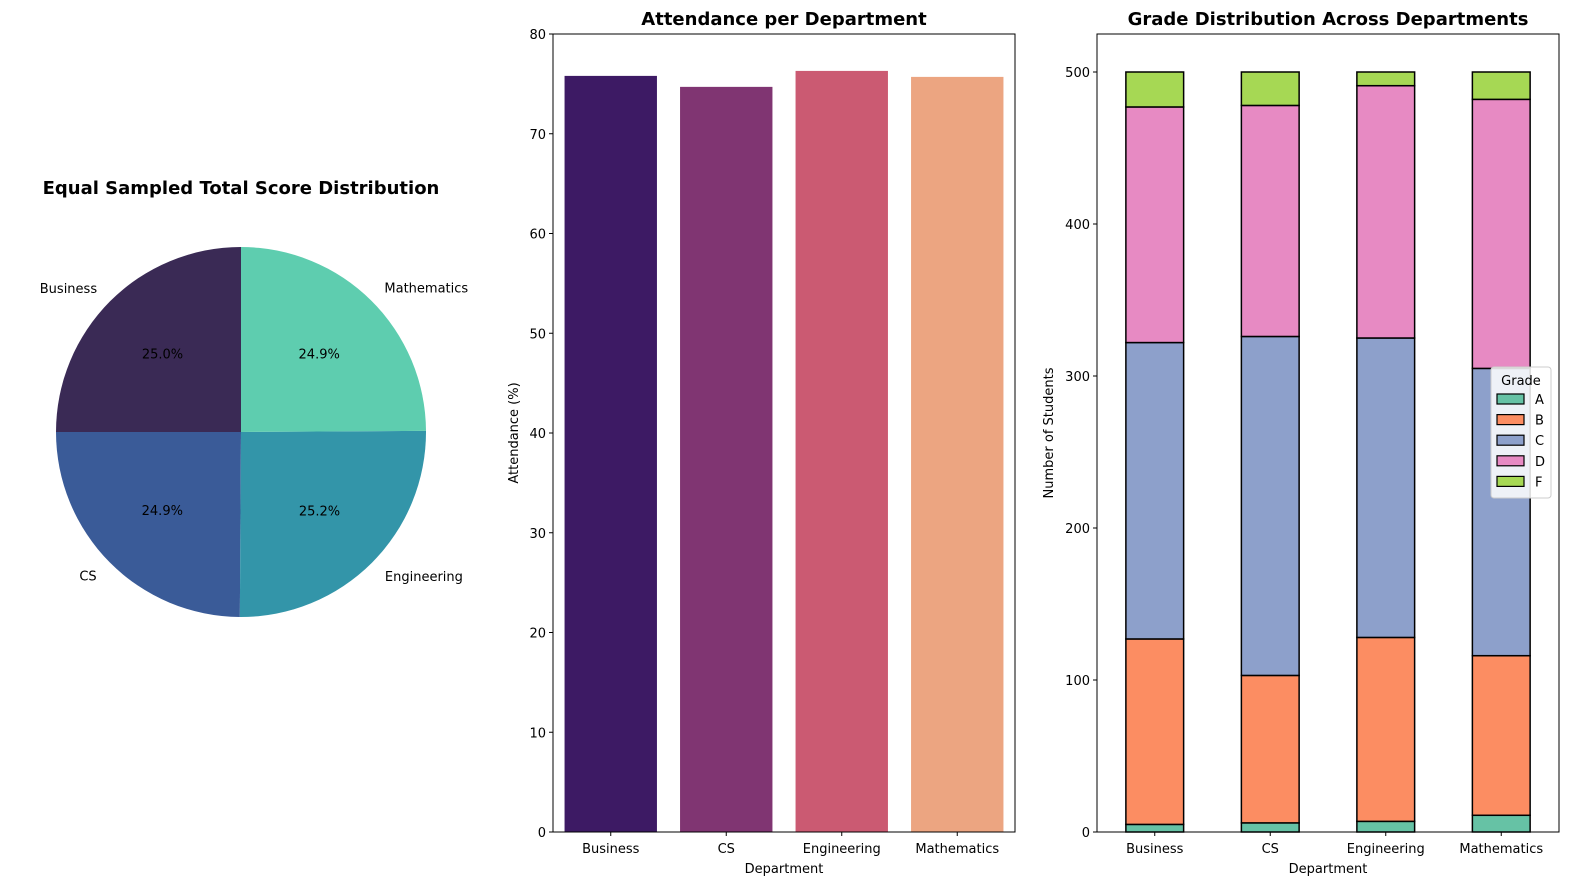 The height and width of the screenshot is (889, 1575). I want to click on attendance-y-tick-label: 0, so click(542, 833).